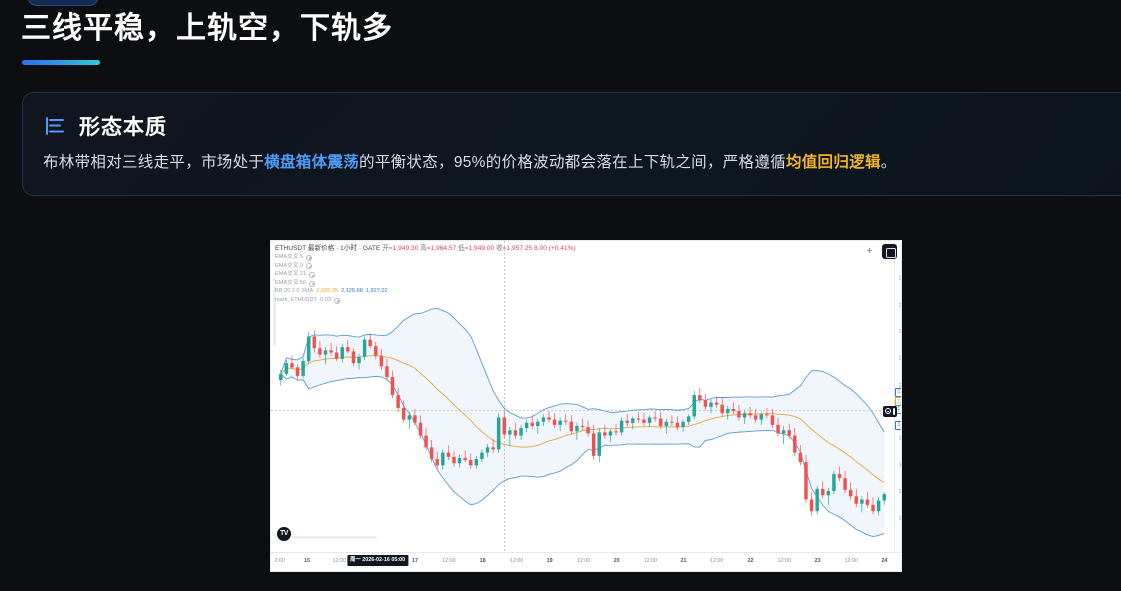 The width and height of the screenshot is (1121, 591). I want to click on body-highlight-logic: 均值回归逻辑, so click(833, 162).